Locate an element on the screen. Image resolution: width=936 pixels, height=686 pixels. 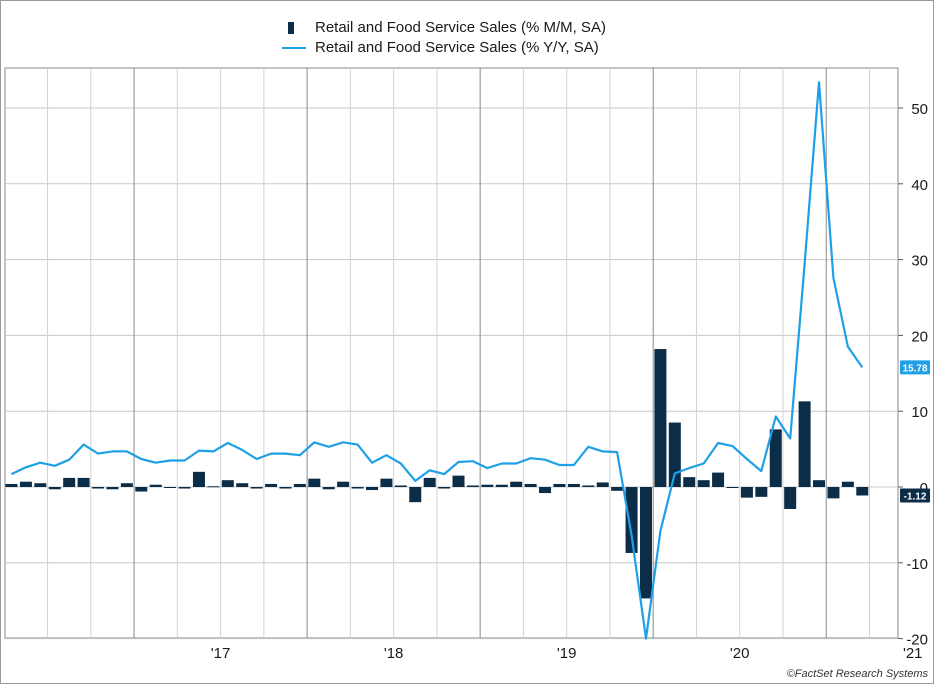
y-tick-label: 30 is located at coordinates (919, 261).